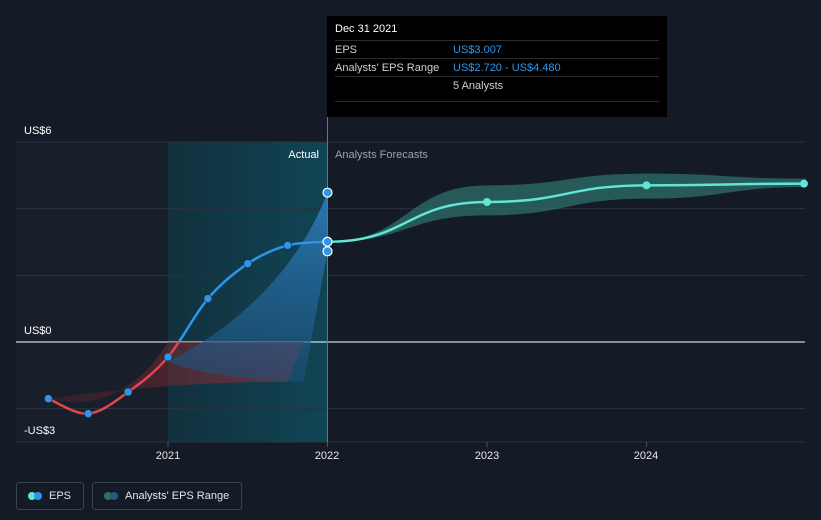 The image size is (821, 520). I want to click on legend-eps-label: EPS, so click(60, 496).